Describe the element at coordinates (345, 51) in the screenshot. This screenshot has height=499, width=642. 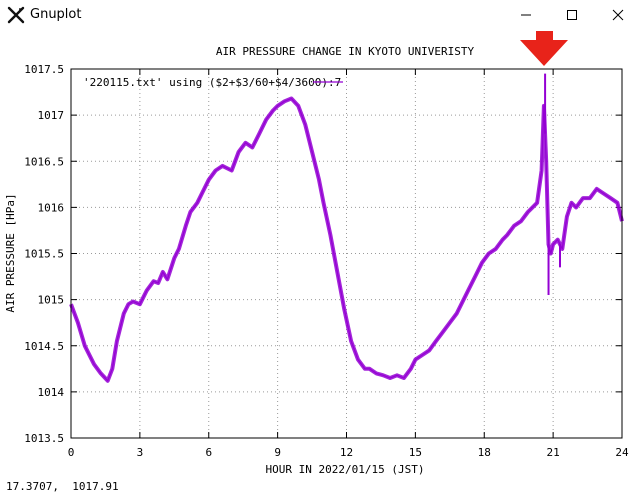
I see `chart-title: AIR PRESSURE CHANGE IN KYOTO UNIVERISTY` at that location.